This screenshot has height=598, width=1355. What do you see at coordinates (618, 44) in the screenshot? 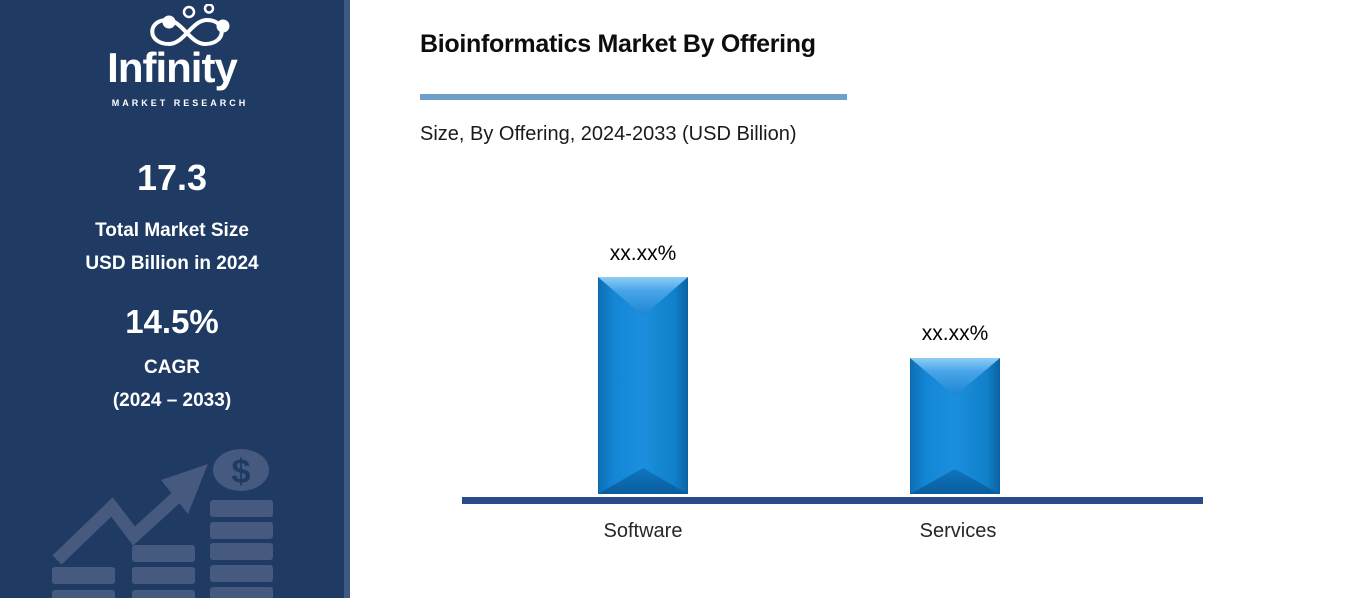
I see `page-title: Bioinformatics Market By Offering` at bounding box center [618, 44].